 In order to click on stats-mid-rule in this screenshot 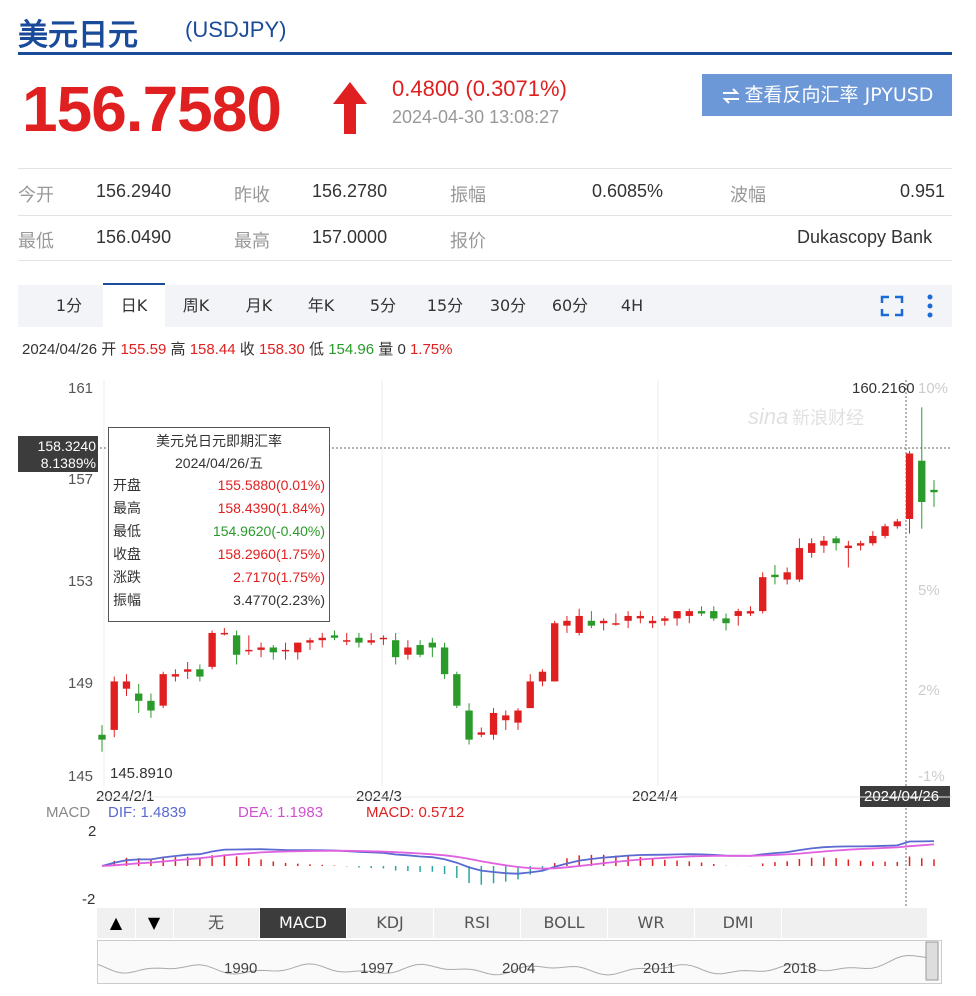, I will do `click(485, 215)`.